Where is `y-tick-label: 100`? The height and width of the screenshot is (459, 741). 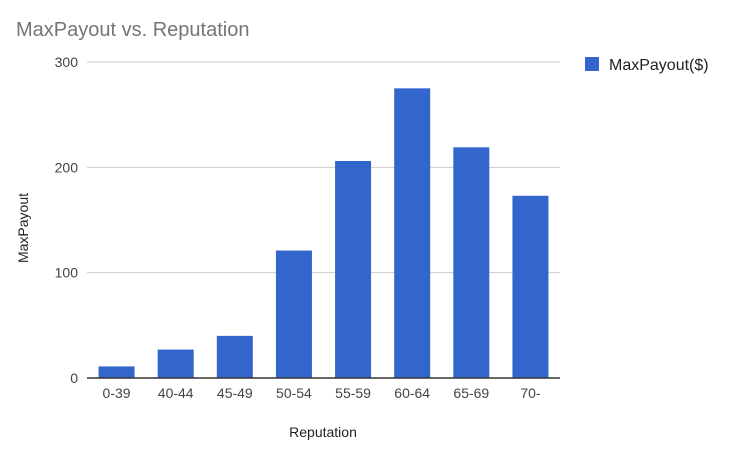
y-tick-label: 100 is located at coordinates (67, 273).